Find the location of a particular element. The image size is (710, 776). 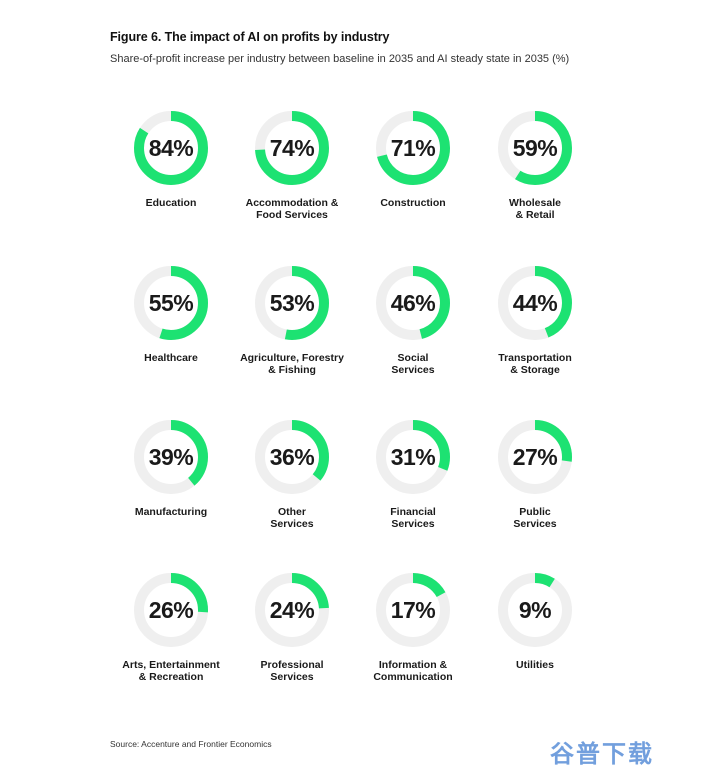

donut-category-label: Accommodation & Food Services is located at coordinates (292, 209).